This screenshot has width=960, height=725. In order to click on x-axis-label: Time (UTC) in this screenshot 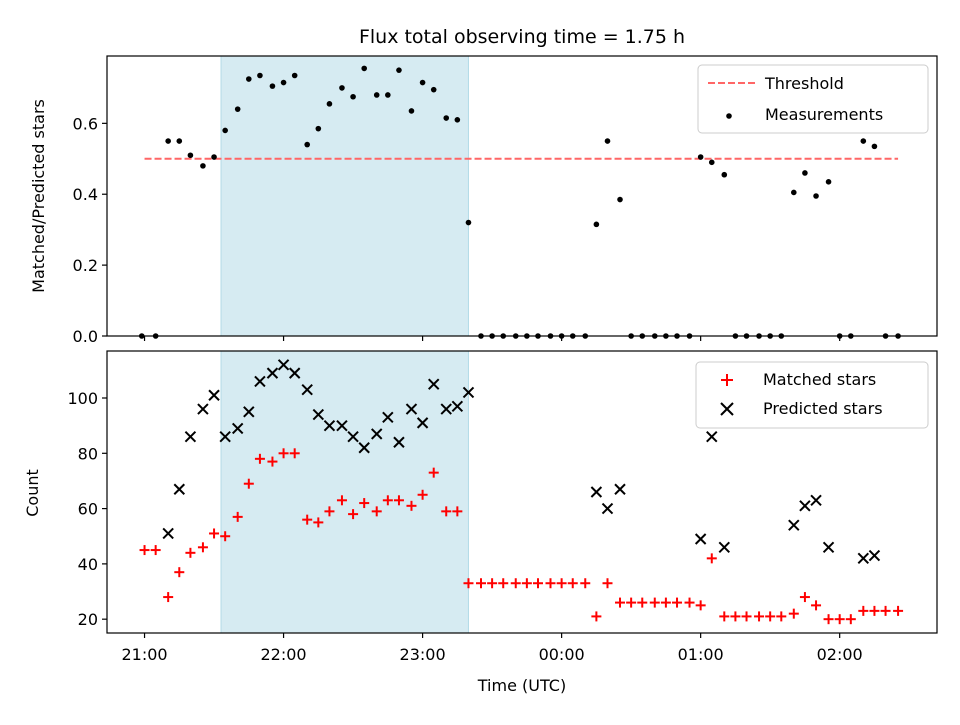, I will do `click(521, 685)`.